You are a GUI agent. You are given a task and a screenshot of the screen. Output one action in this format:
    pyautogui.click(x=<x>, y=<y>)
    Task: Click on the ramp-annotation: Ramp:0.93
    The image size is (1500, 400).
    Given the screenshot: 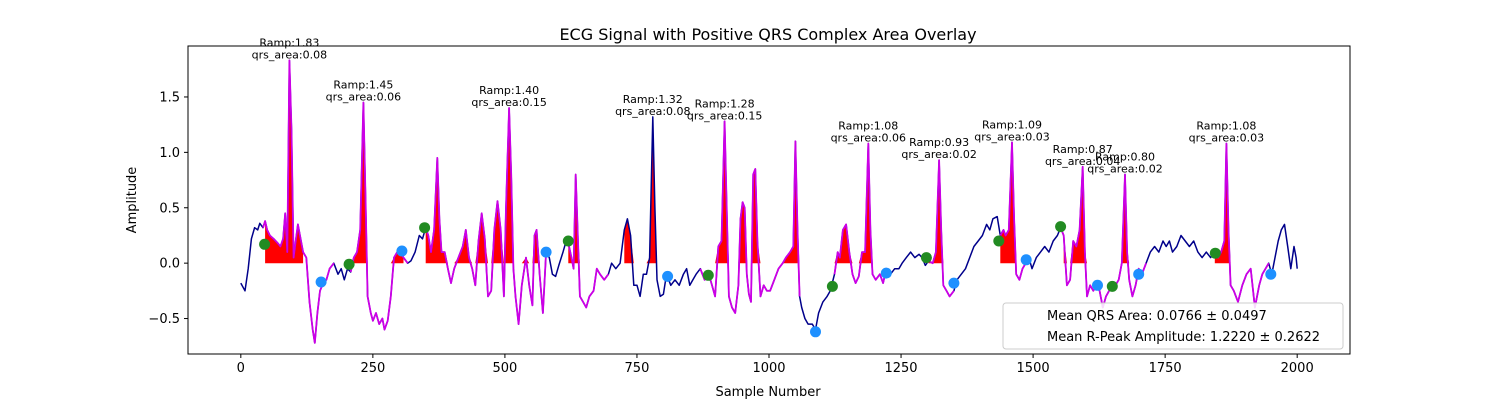 What is the action you would take?
    pyautogui.click(x=939, y=142)
    